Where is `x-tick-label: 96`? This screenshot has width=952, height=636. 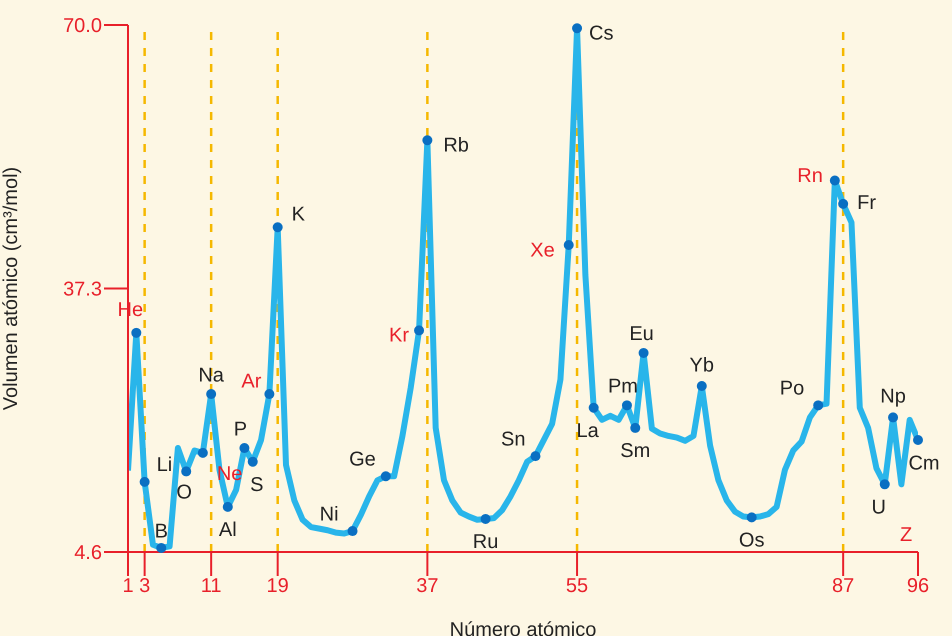 x-tick-label: 96 is located at coordinates (918, 586).